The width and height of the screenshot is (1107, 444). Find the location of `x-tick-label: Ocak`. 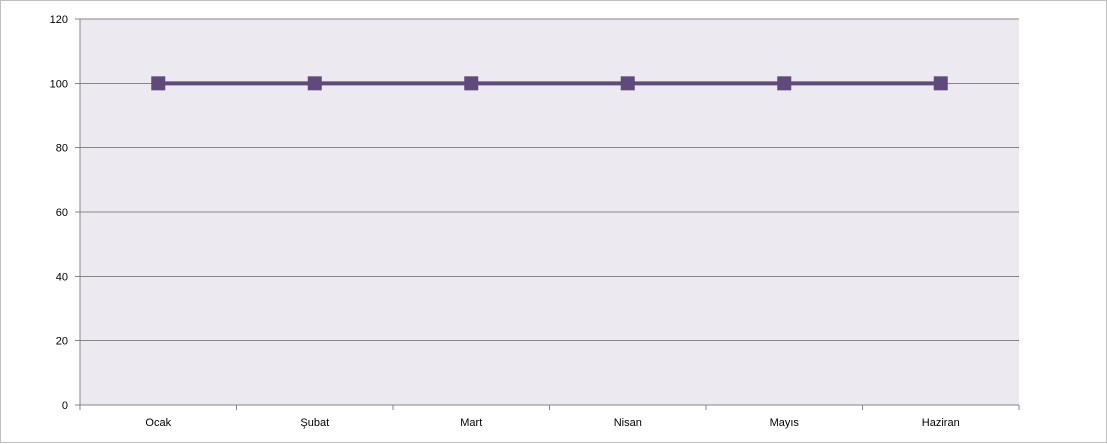

x-tick-label: Ocak is located at coordinates (158, 423).